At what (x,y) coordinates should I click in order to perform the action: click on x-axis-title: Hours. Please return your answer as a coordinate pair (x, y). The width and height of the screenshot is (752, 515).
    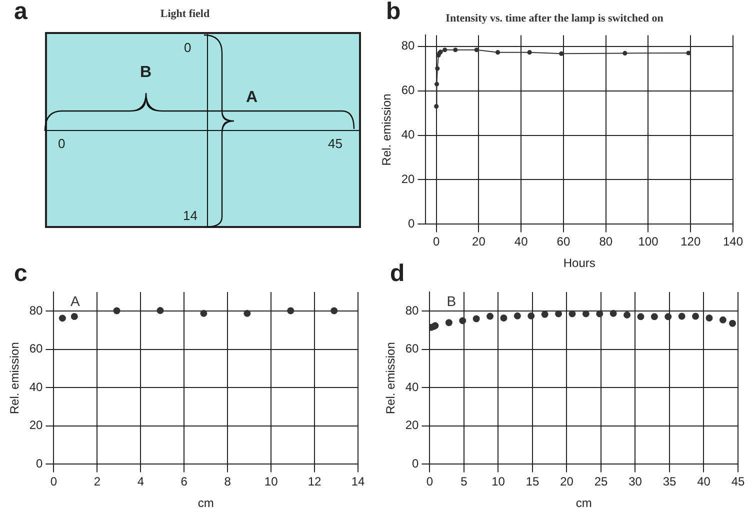
    Looking at the image, I should click on (579, 263).